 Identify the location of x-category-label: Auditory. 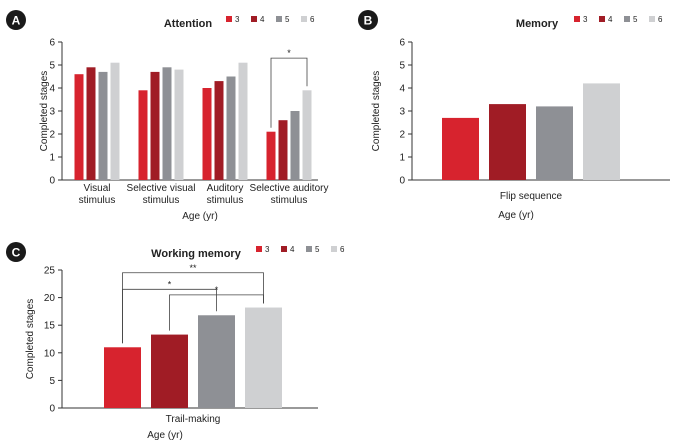
(225, 188).